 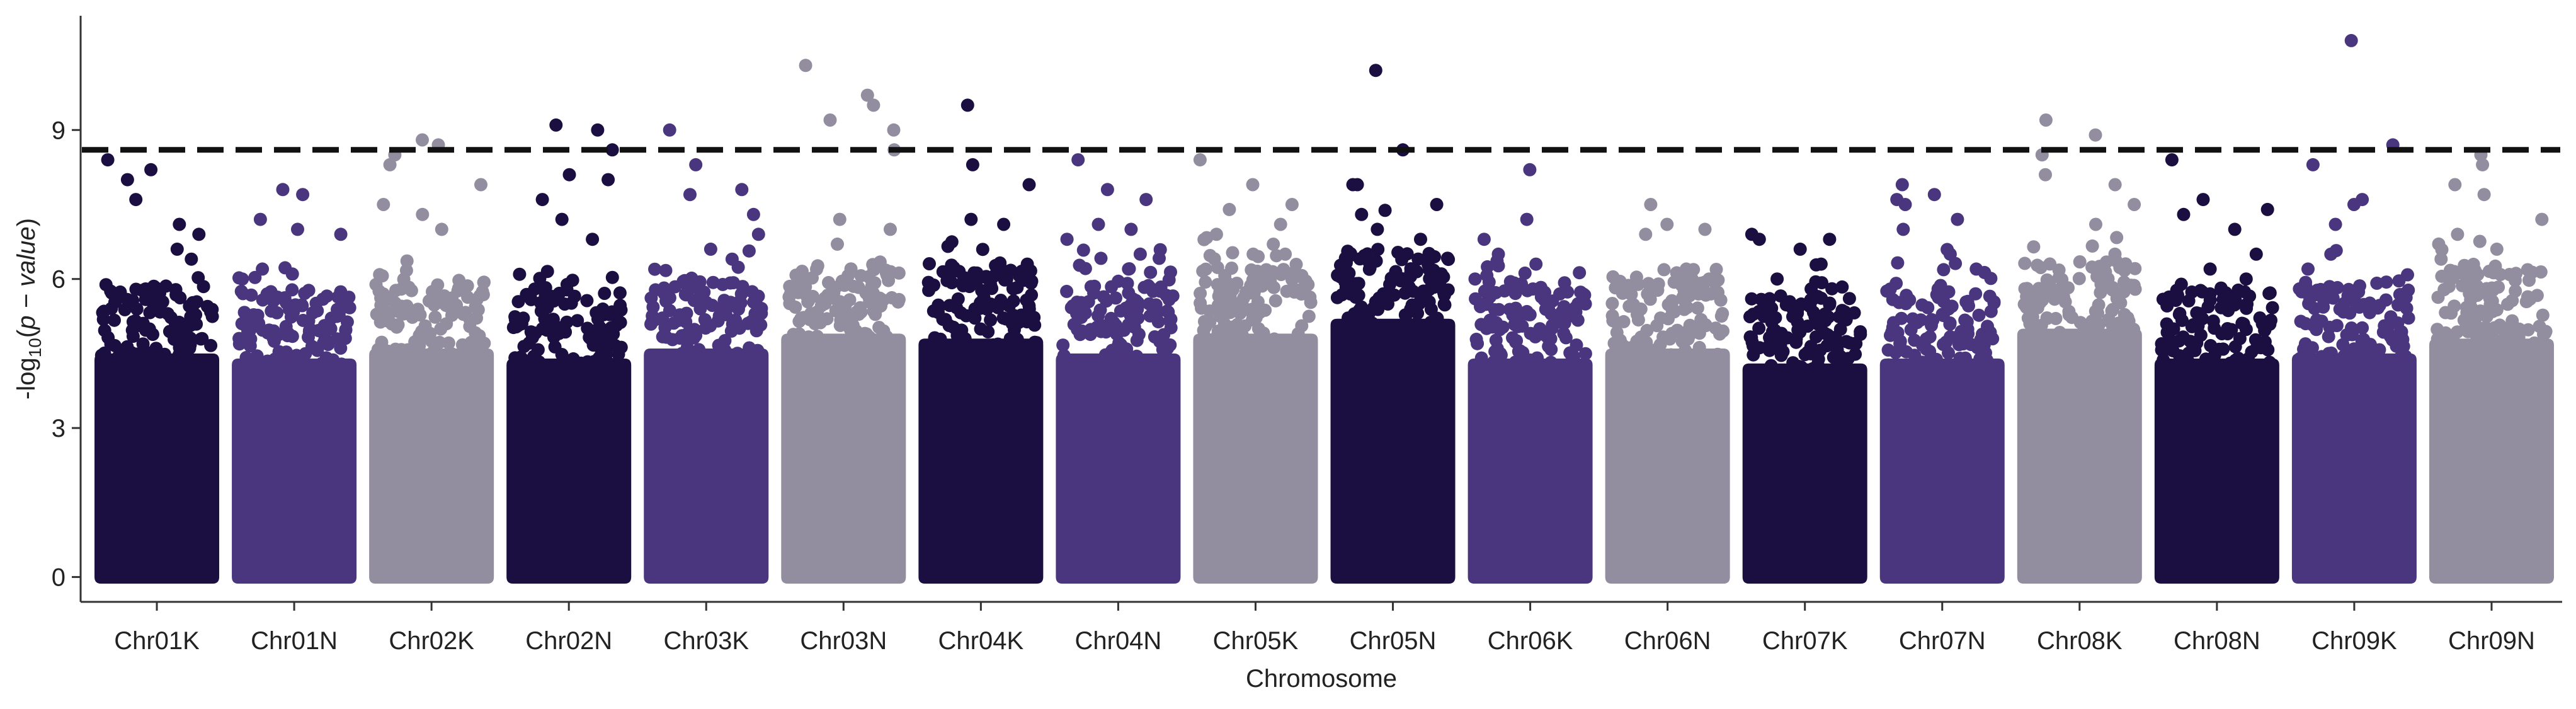 I want to click on point-cloud-chr08k, so click(x=2079, y=288).